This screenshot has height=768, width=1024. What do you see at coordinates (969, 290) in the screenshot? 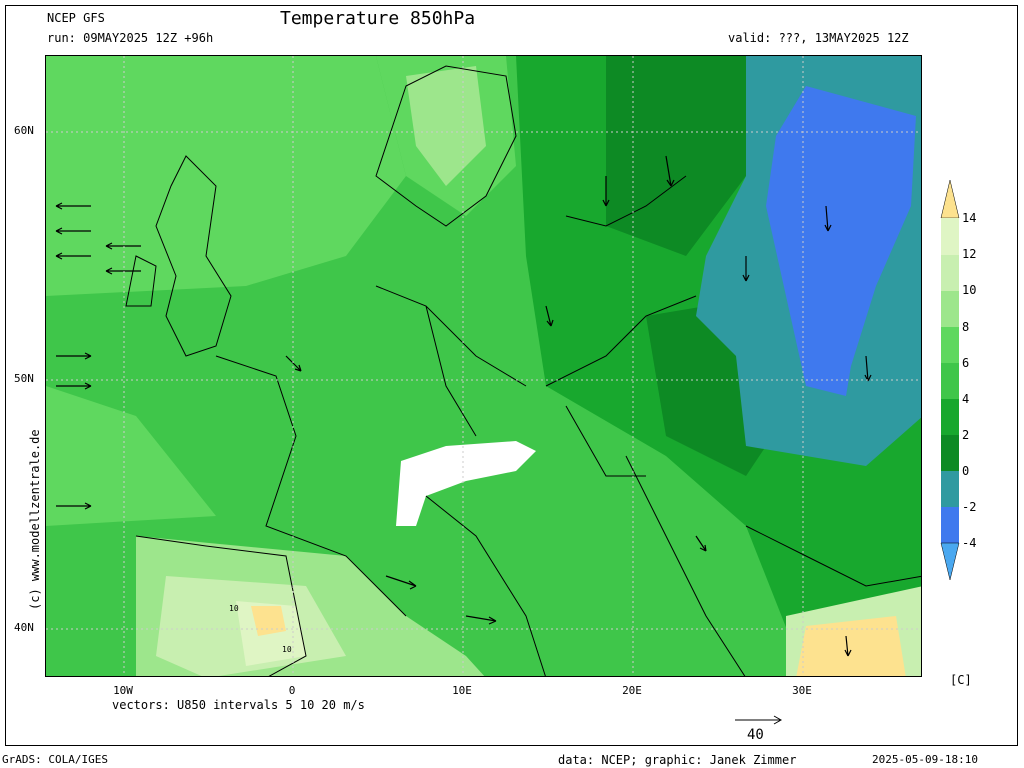
I see `colorbar-label-10: 10` at bounding box center [969, 290].